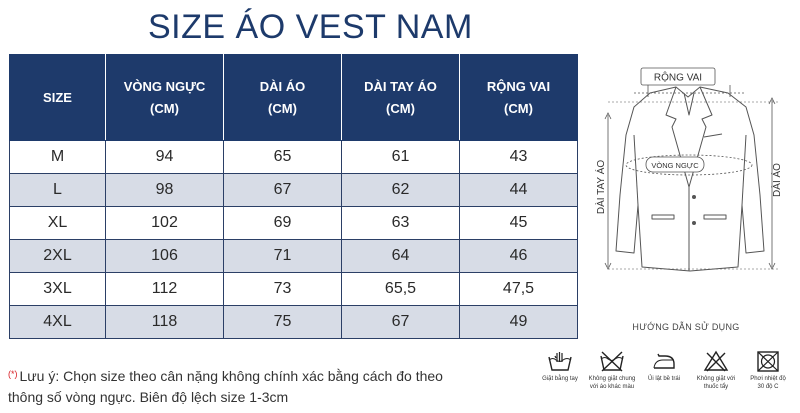  What do you see at coordinates (518, 322) in the screenshot?
I see `cell-shoulder: 49` at bounding box center [518, 322].